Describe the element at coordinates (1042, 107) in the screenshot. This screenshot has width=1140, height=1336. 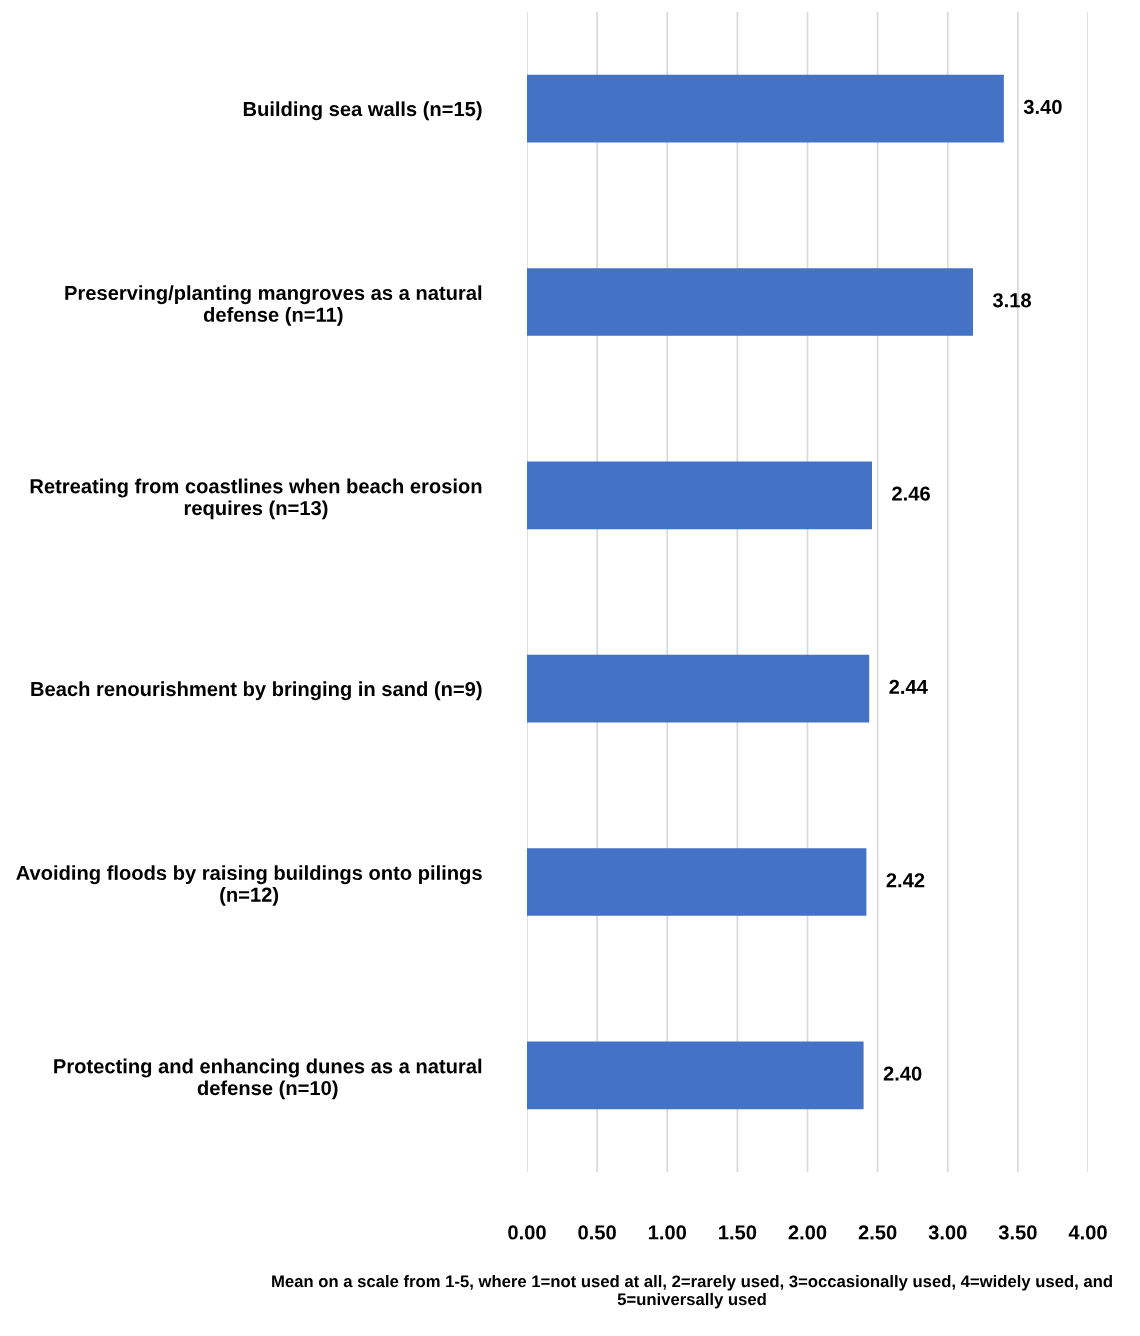
I see `data-label: 3.40` at that location.